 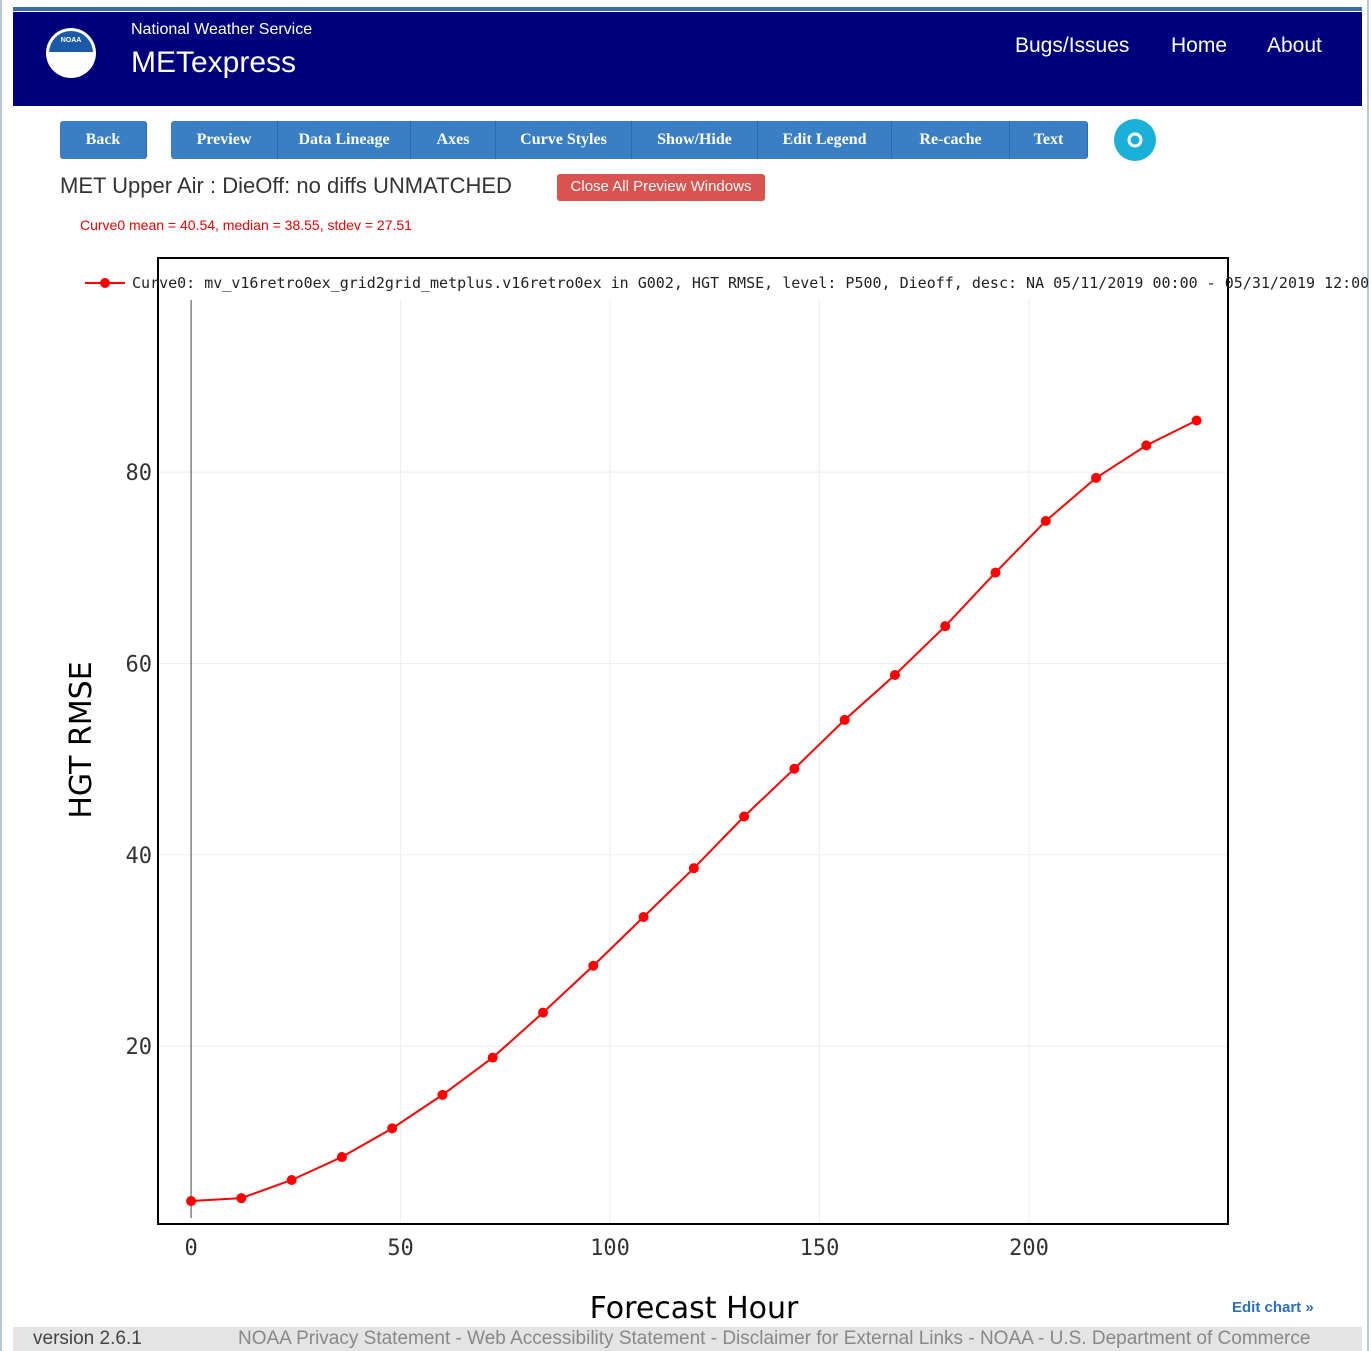 What do you see at coordinates (400, 1248) in the screenshot?
I see `x-tick-label: 50` at bounding box center [400, 1248].